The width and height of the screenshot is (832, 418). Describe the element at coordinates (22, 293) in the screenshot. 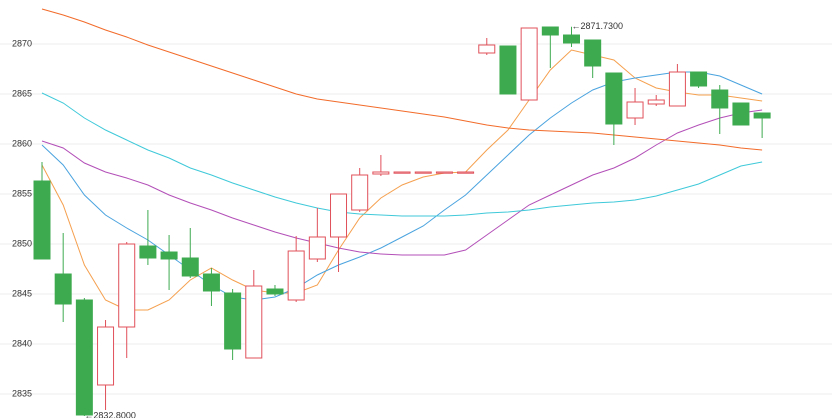

I see `y-tick-label: 2845` at that location.